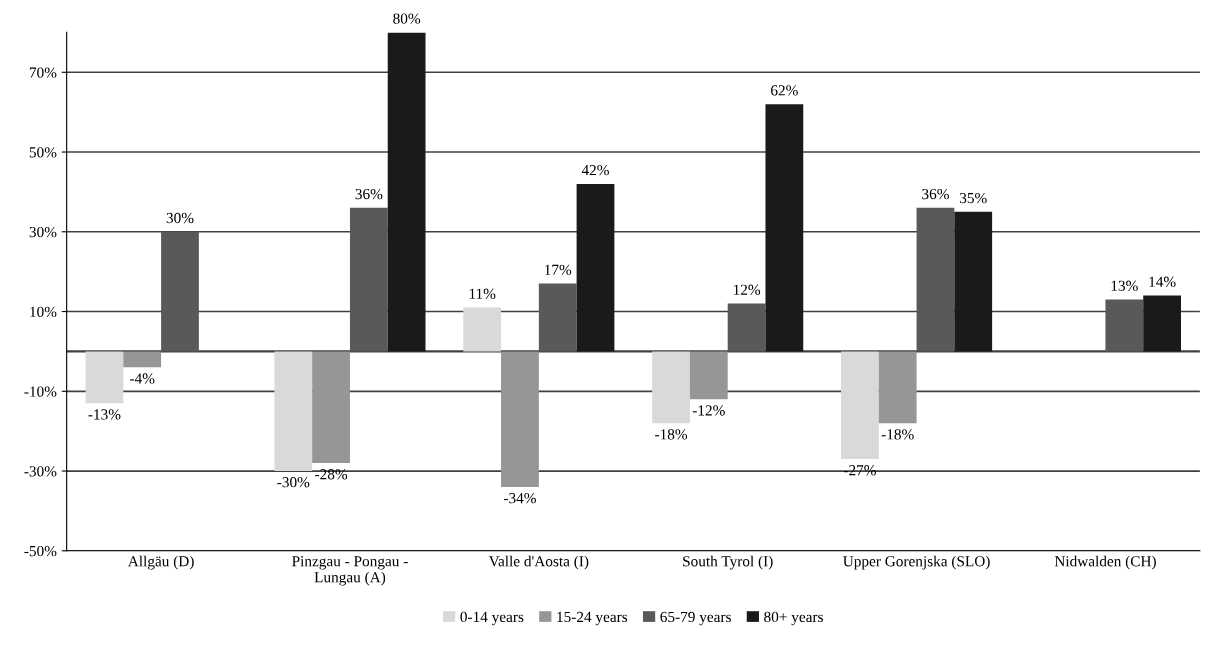 This screenshot has height=648, width=1212. I want to click on x-tick-label: Allgäu (D), so click(160, 562).